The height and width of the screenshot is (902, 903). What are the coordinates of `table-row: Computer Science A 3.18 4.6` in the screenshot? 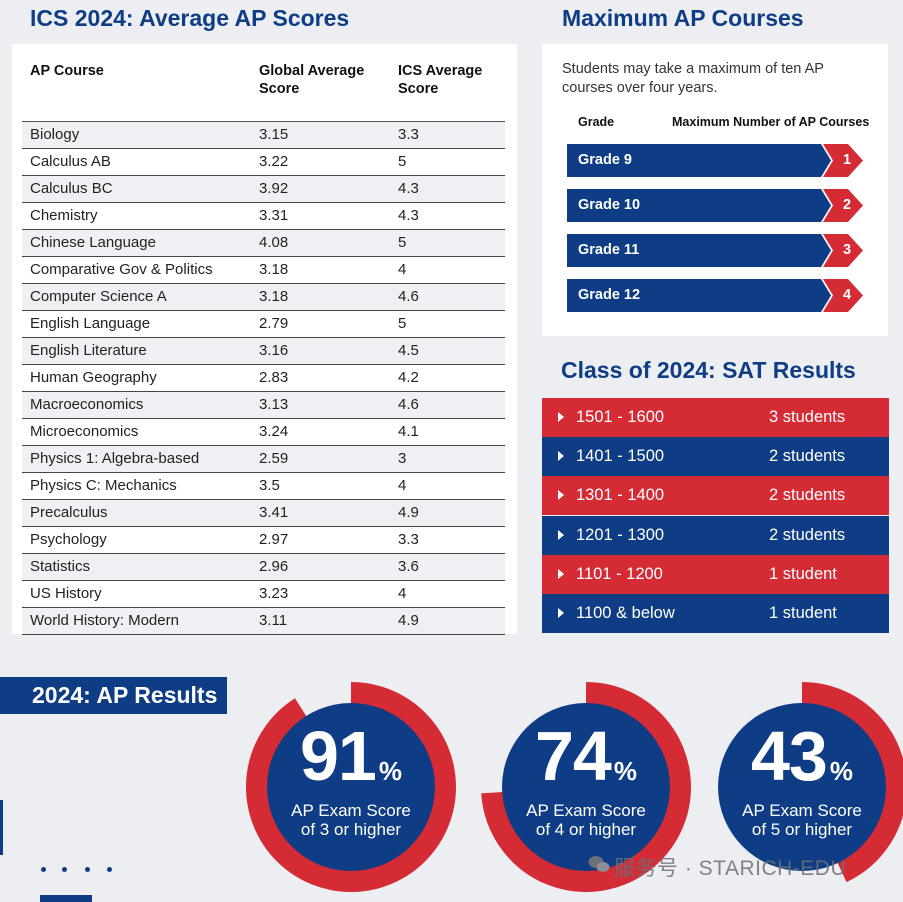 It's located at (263, 297).